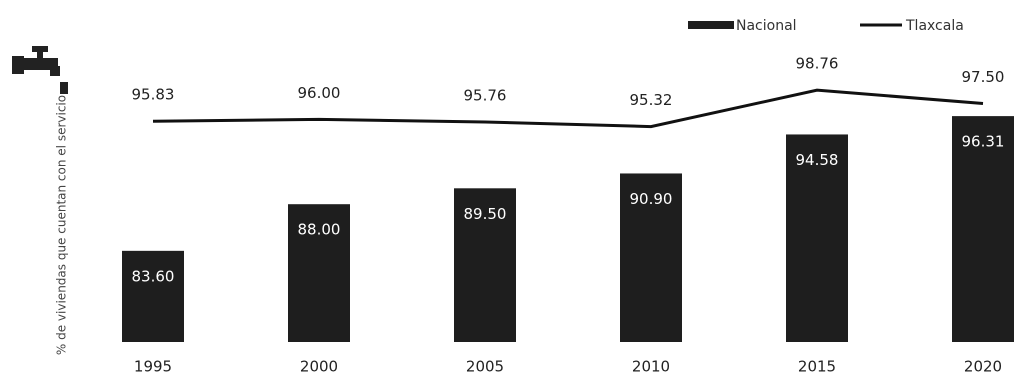  Describe the element at coordinates (319, 230) in the screenshot. I see `bar-value-label: 88.00` at that location.